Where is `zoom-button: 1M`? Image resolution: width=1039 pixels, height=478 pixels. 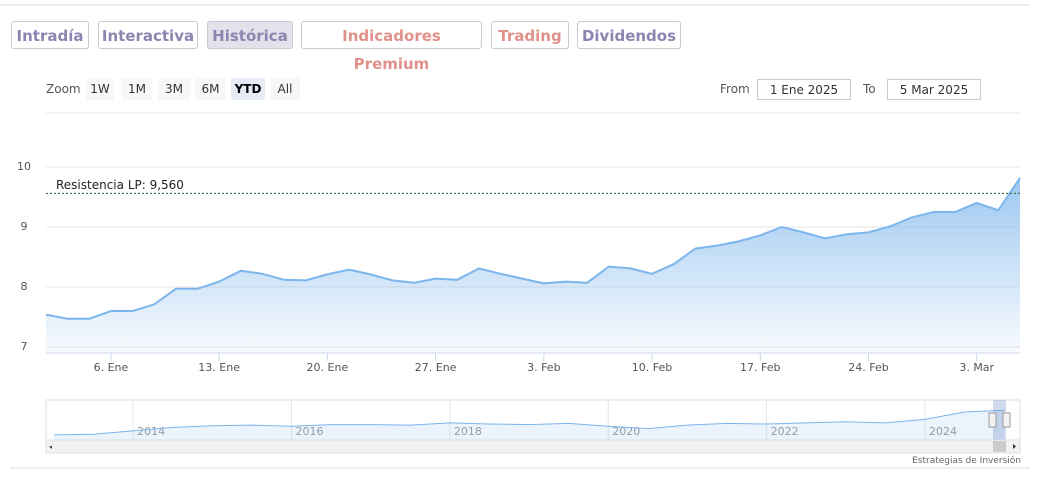
zoom-button: 1M is located at coordinates (137, 89).